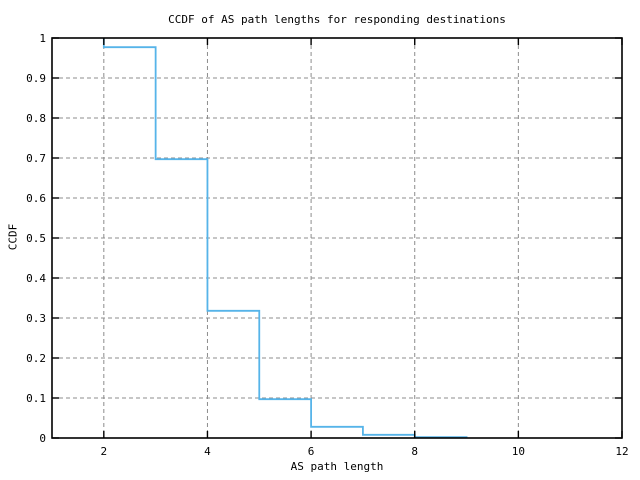 The height and width of the screenshot is (480, 640). I want to click on x-tick-label: 6, so click(311, 451).